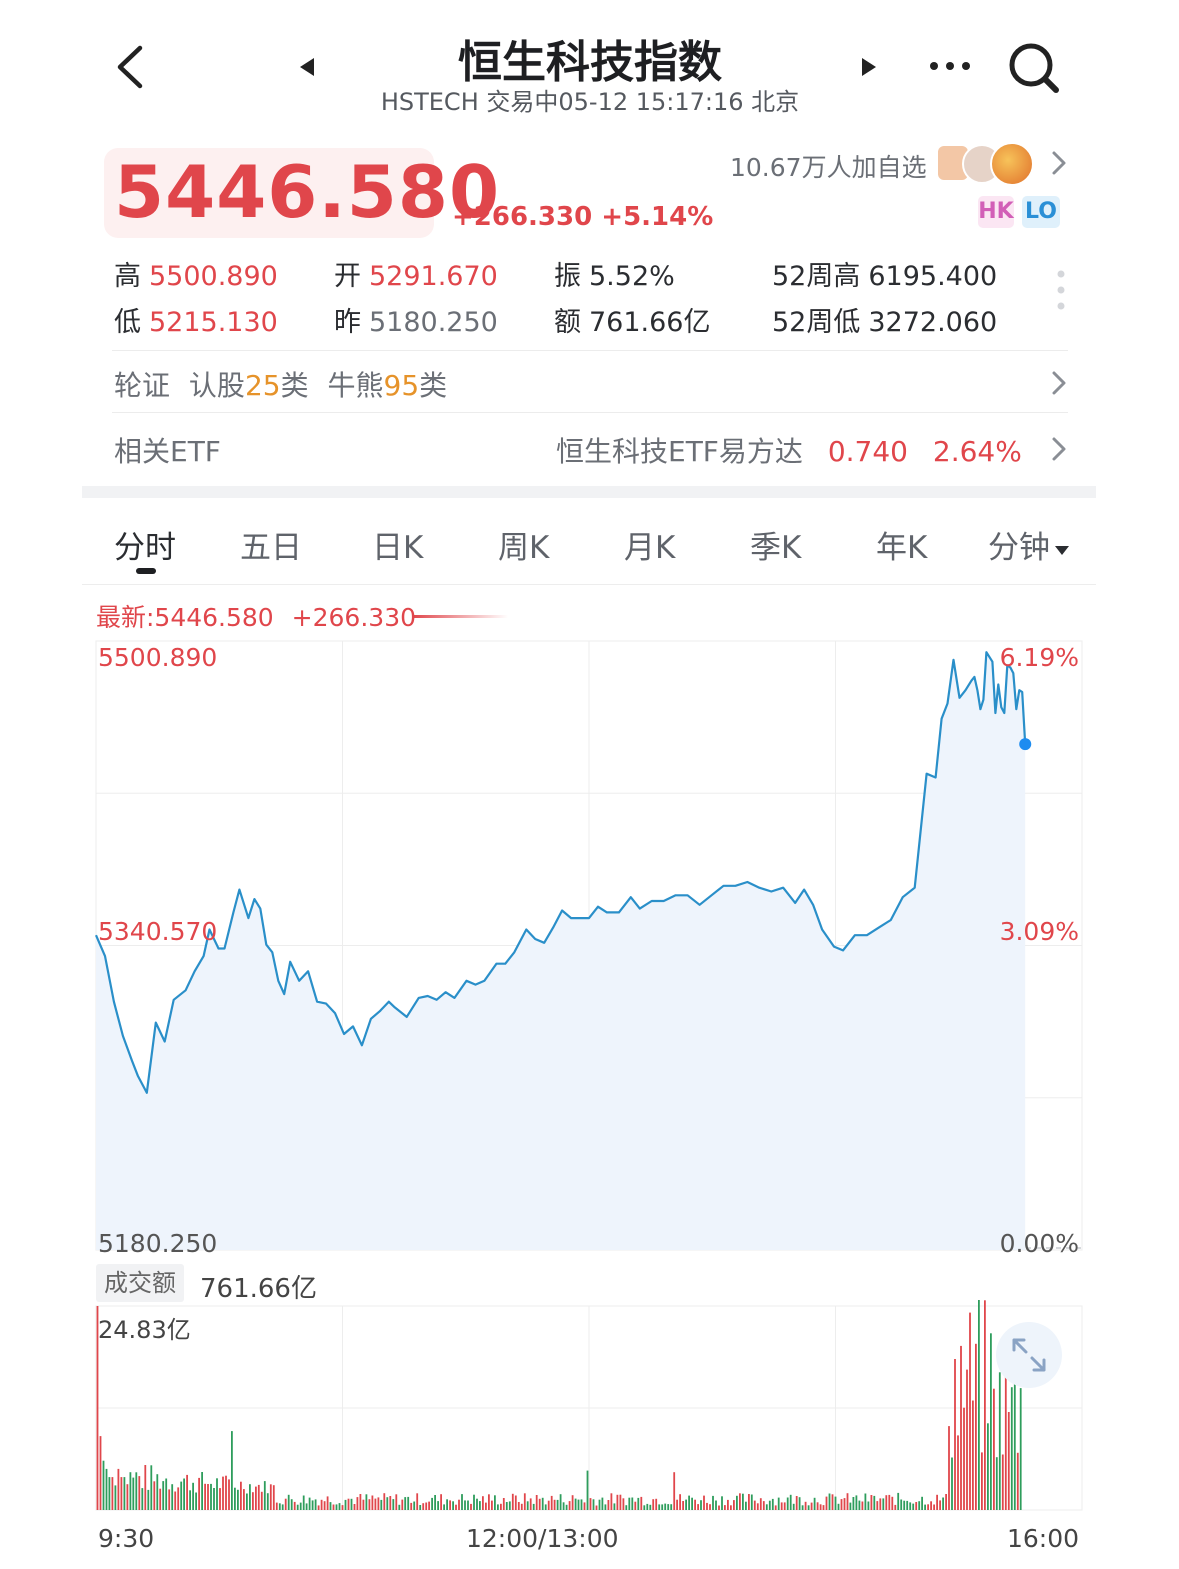 The height and width of the screenshot is (1569, 1179). Describe the element at coordinates (271, 548) in the screenshot. I see `tab-five-day: 五日` at that location.